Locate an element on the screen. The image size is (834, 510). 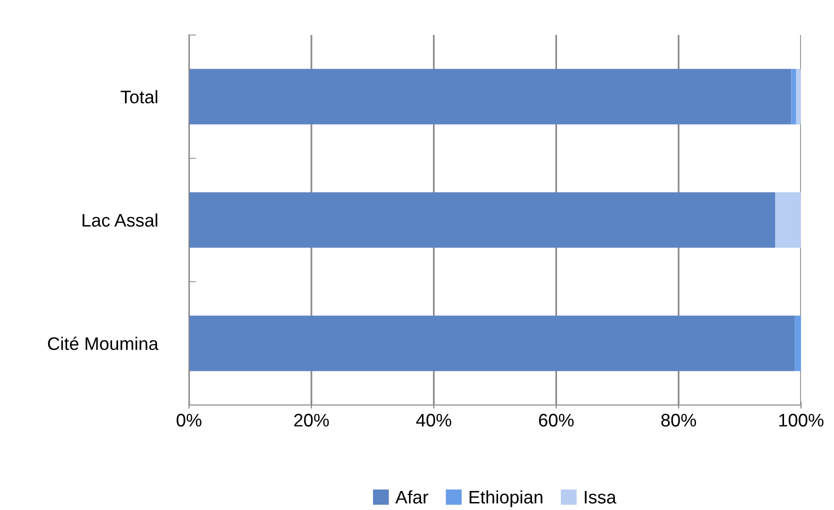
y-tick-label: Total is located at coordinates (139, 97).